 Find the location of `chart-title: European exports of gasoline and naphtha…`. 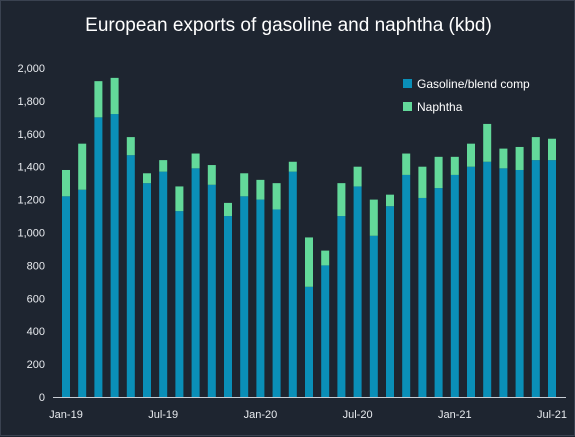

chart-title: European exports of gasoline and naphtha… is located at coordinates (288, 25).